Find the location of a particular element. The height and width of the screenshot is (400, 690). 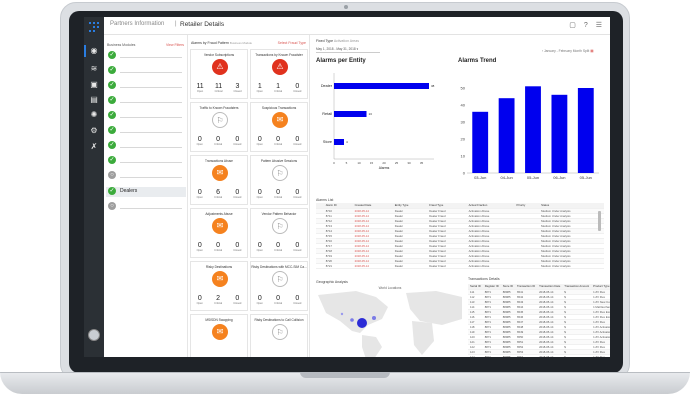

inbox-icon: ▣ is located at coordinates (94, 84).